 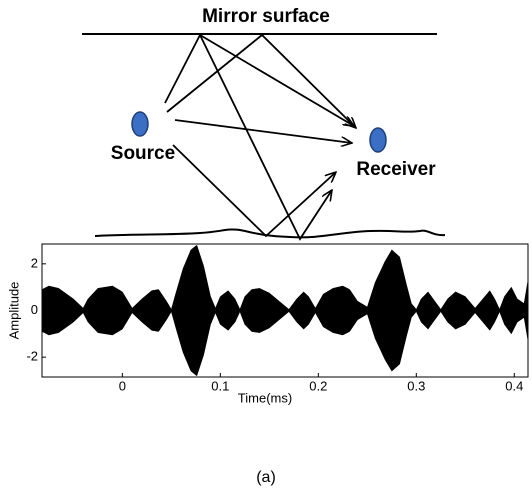 I want to click on x-tick-label: 0, so click(x=122, y=385).